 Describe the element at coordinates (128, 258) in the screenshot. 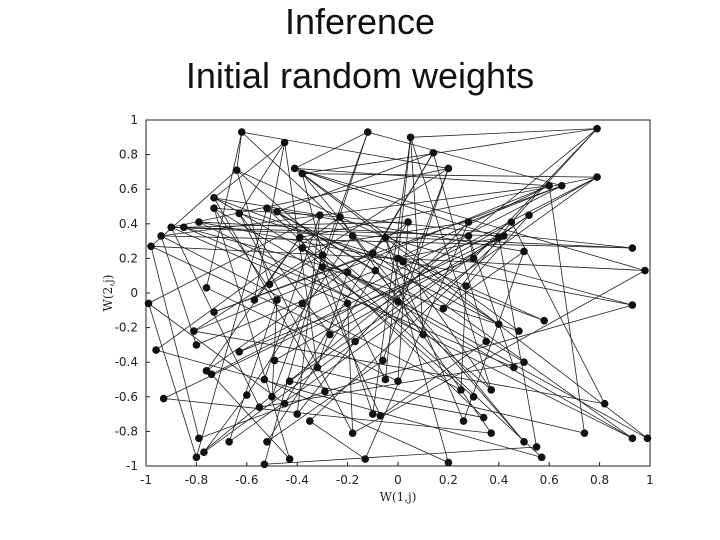

I see `y-tick-label: 0.2` at that location.